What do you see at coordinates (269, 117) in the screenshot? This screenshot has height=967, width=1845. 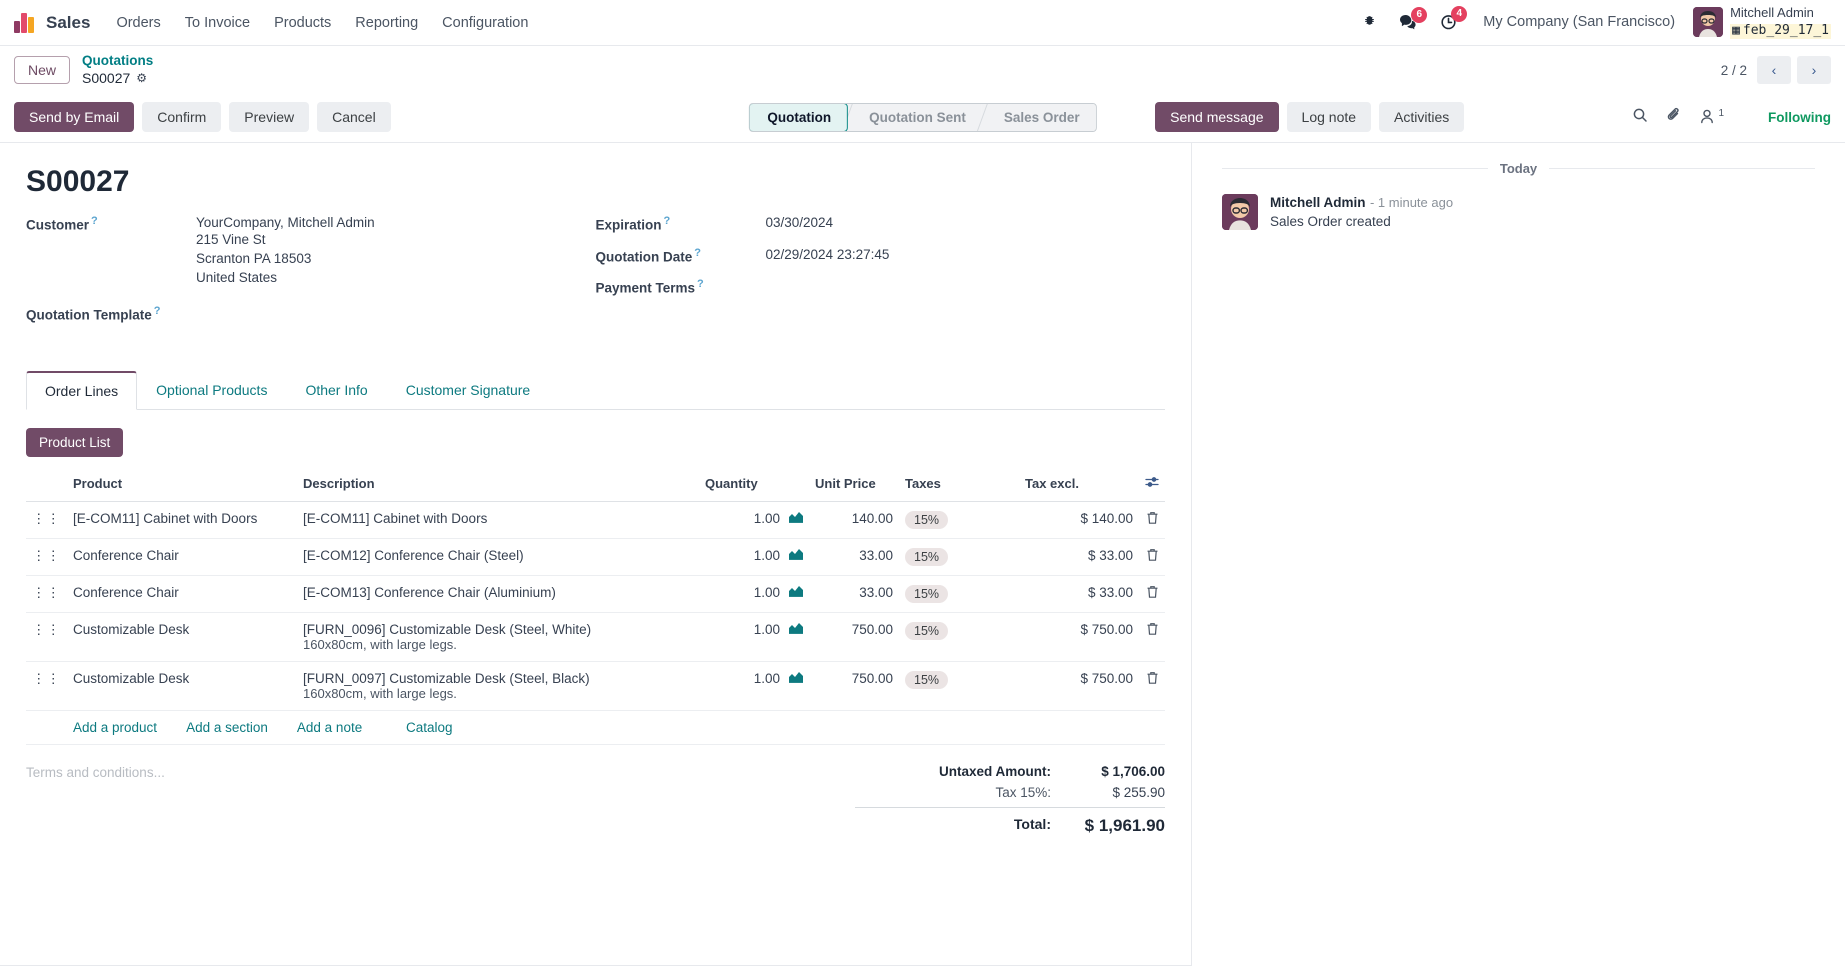 I see `preview-button: Preview` at bounding box center [269, 117].